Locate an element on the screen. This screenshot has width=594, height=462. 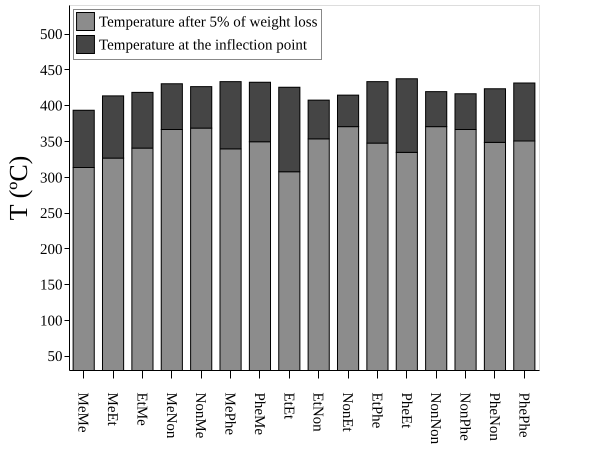
x-tick-label: NonMe is located at coordinates (200, 415).